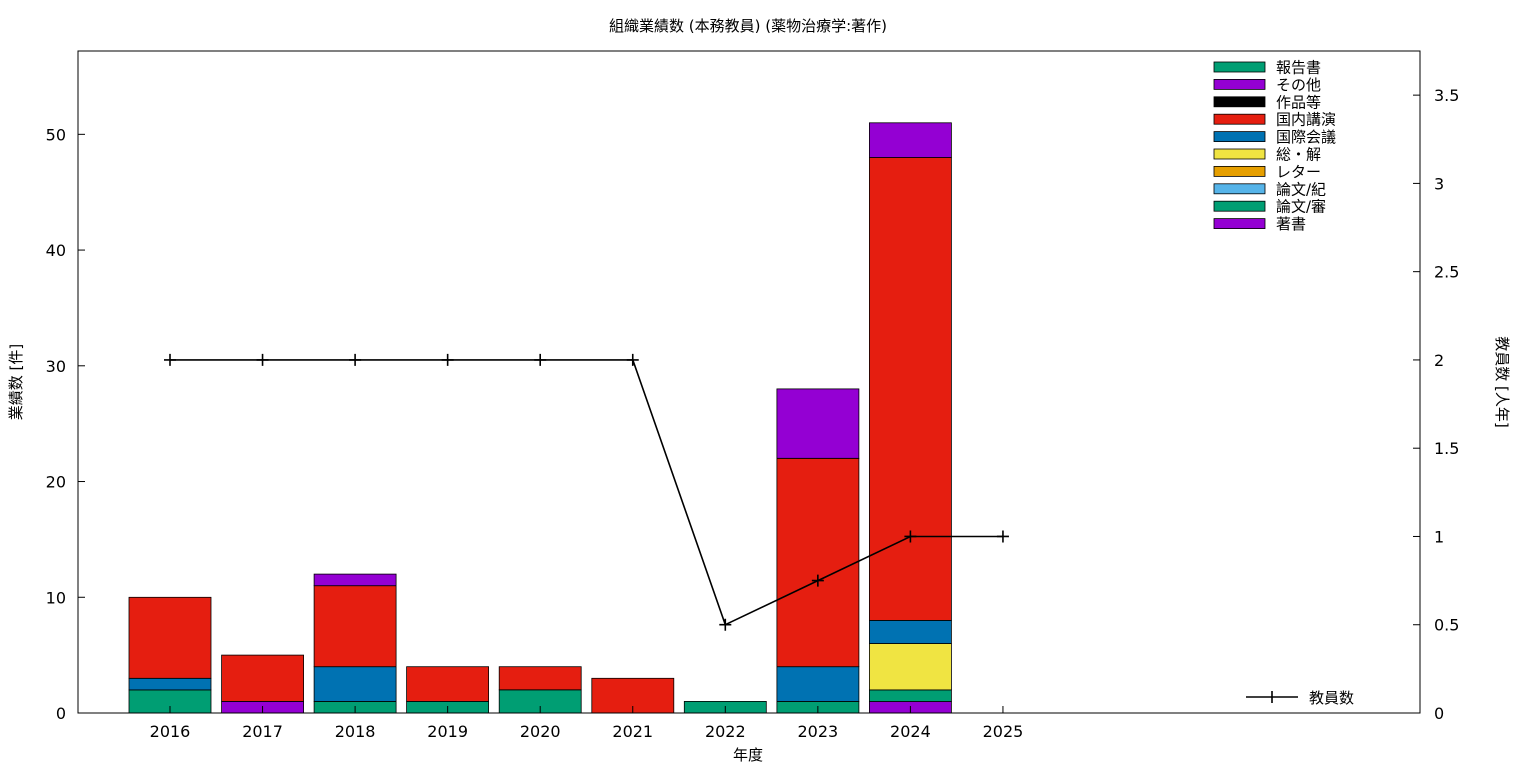  I want to click on y2-tick-label-0: 0, so click(1439, 713).